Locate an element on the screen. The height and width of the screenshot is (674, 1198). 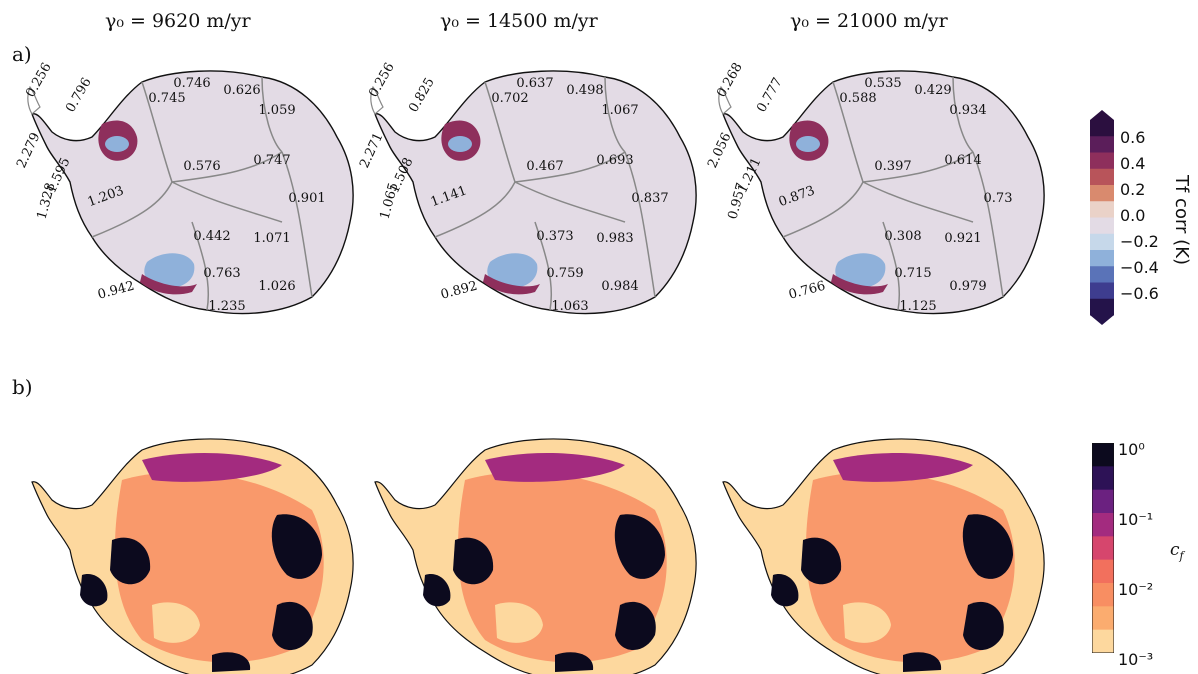
basin-value-label: 1.328 is located at coordinates (47, 201).